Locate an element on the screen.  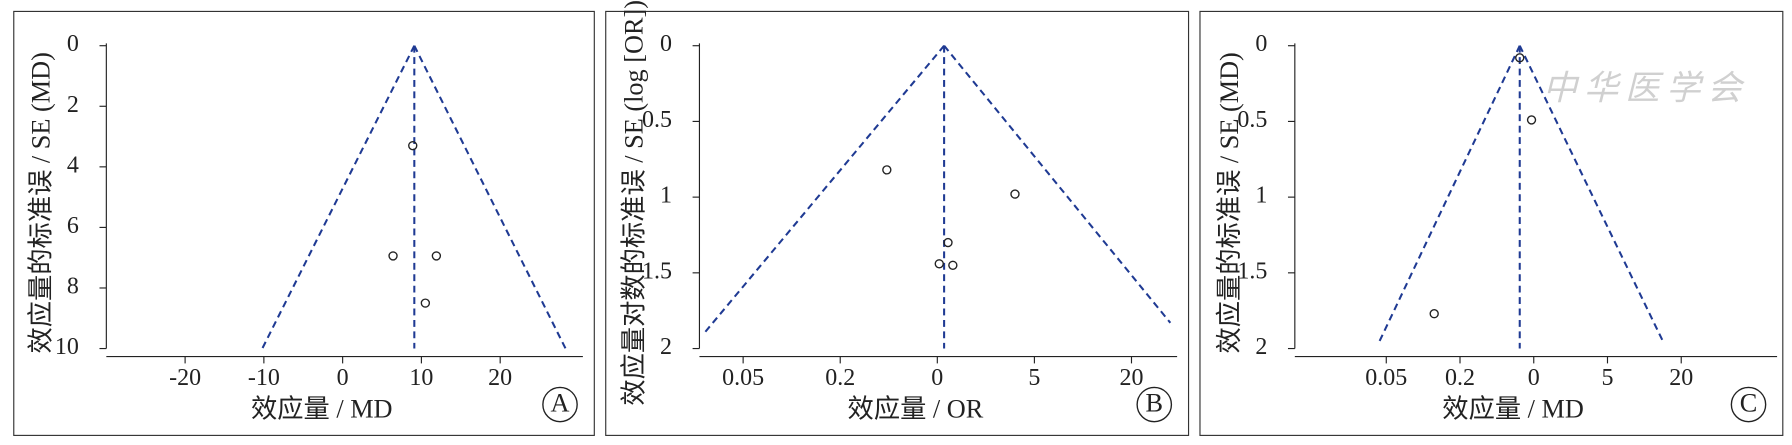
y-axis-label: 效应量对数的标准误 / SE (log [OR]) is located at coordinates (634, 203).